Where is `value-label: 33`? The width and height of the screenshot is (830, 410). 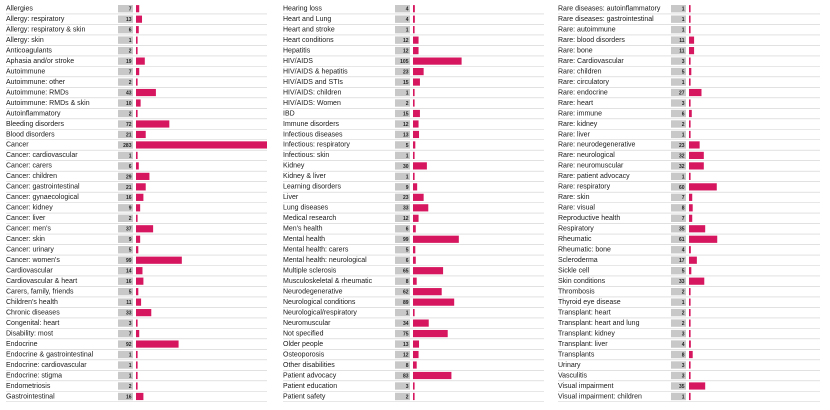
value-label: 33 is located at coordinates (406, 209).